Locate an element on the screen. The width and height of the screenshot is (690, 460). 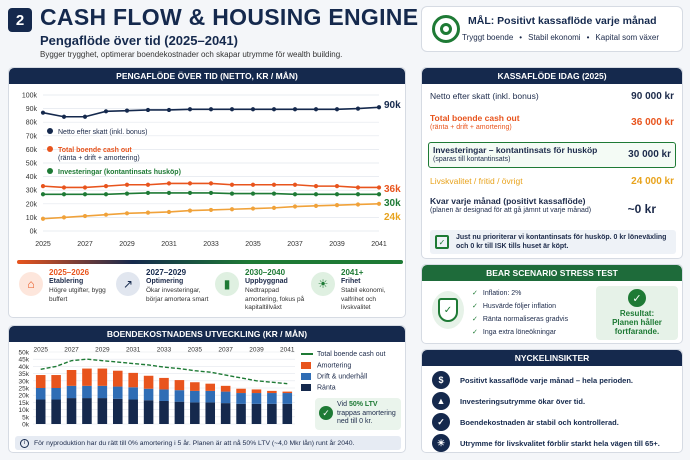
house-check-icon: ✓ is located at coordinates (442, 242).